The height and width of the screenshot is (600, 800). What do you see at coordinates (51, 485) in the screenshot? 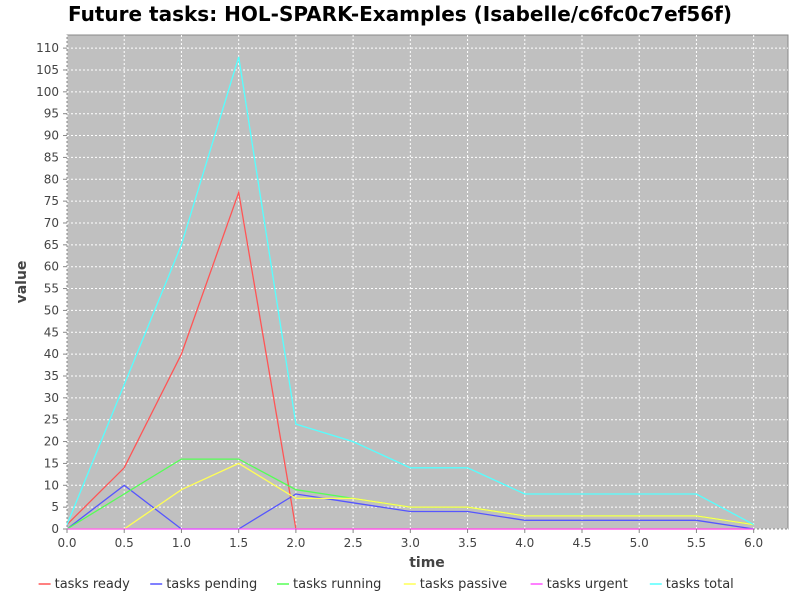
I see `y-tick-label: 10` at bounding box center [51, 485].